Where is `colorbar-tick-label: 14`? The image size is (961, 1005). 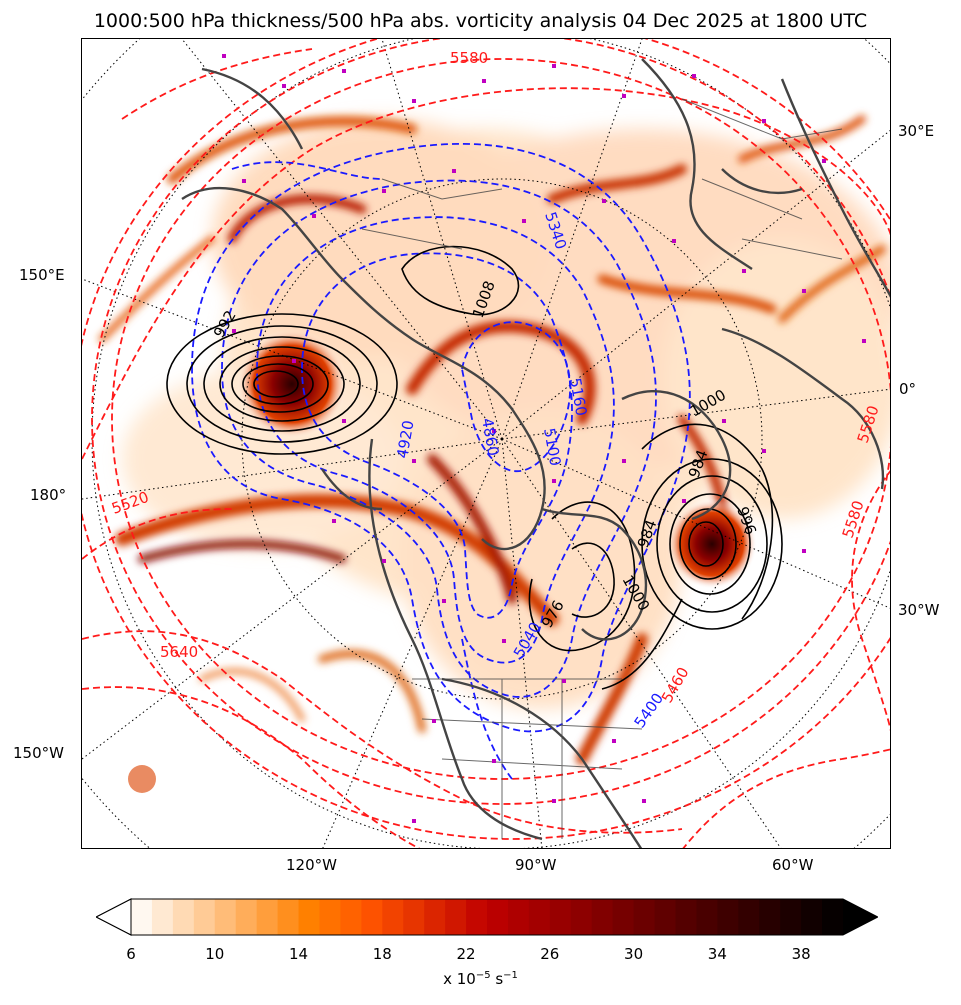
colorbar-tick-label: 14 is located at coordinates (298, 954).